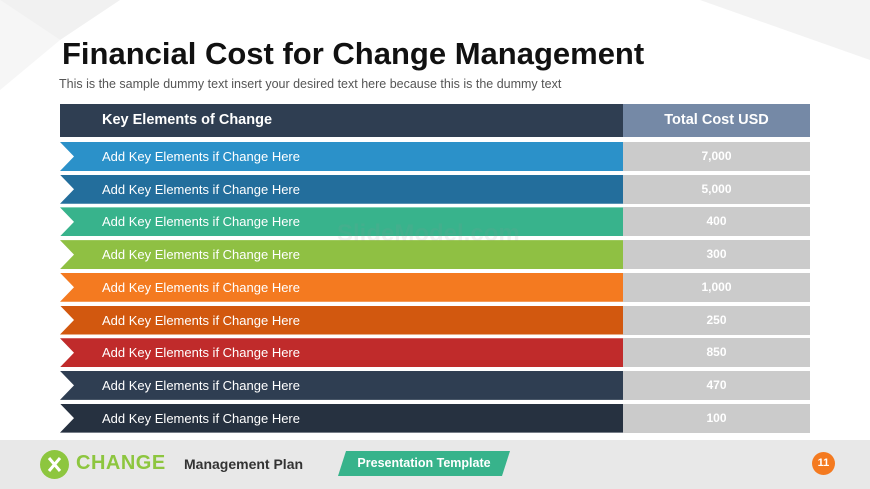 Image resolution: width=870 pixels, height=489 pixels. Describe the element at coordinates (424, 463) in the screenshot. I see `presentation-template-badge: Presentation Template` at that location.